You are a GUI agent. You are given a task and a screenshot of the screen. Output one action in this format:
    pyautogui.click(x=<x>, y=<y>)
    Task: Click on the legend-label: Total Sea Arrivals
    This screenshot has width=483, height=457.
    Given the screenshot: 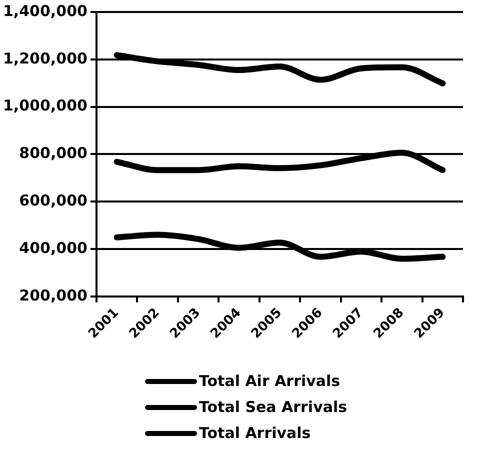 What is the action you would take?
    pyautogui.click(x=273, y=407)
    